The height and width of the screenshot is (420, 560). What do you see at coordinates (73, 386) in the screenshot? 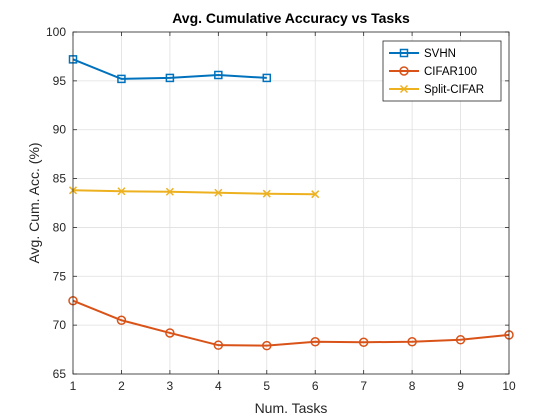
I see `x-tick-label: 1` at bounding box center [73, 386].